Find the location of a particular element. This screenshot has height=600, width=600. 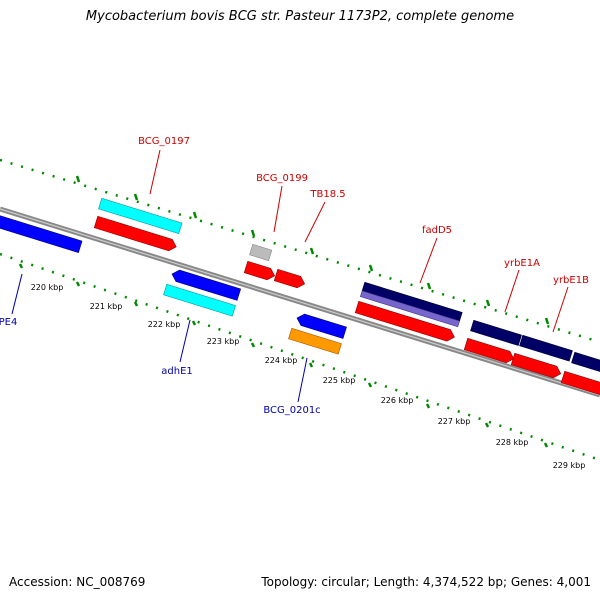

gene-adhe1-cds-glyph is located at coordinates (206, 284).